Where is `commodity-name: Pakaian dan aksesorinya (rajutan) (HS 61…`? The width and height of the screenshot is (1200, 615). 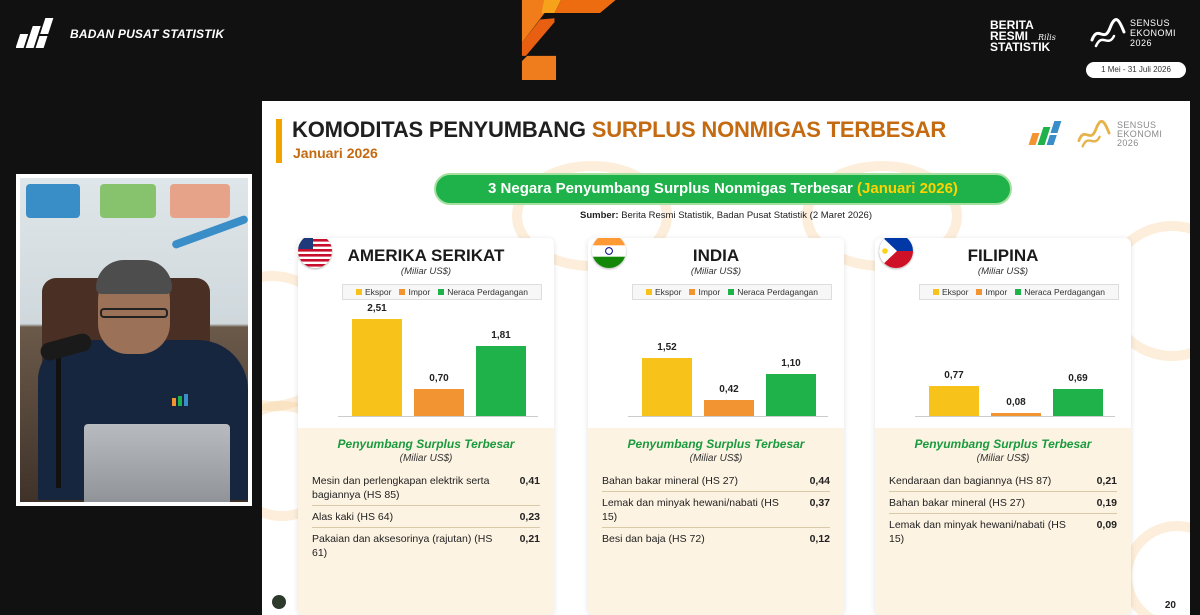
commodity-name: Pakaian dan aksesorinya (rajutan) (HS 61… is located at coordinates (402, 546).